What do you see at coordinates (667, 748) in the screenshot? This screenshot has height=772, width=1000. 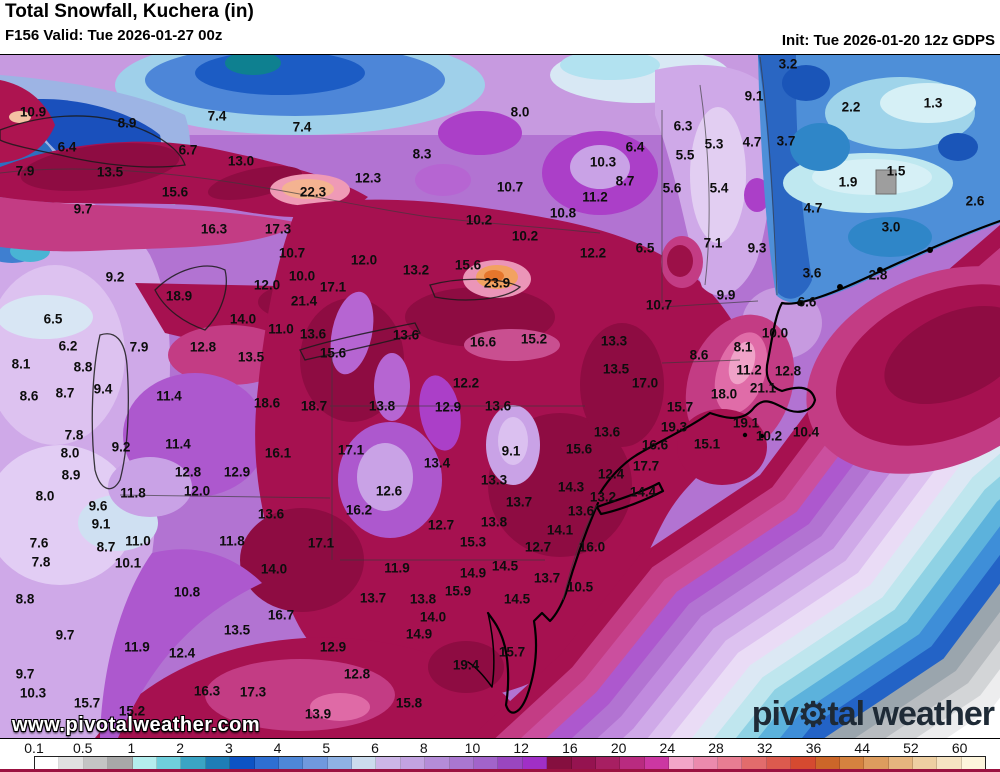 I see `colorbar-tick-label: 24` at bounding box center [667, 748].